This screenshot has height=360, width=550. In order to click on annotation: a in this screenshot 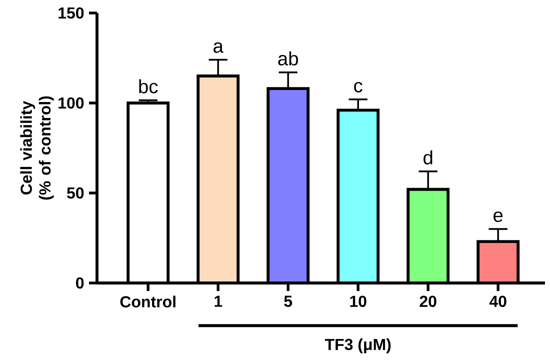, I will do `click(219, 47)`.